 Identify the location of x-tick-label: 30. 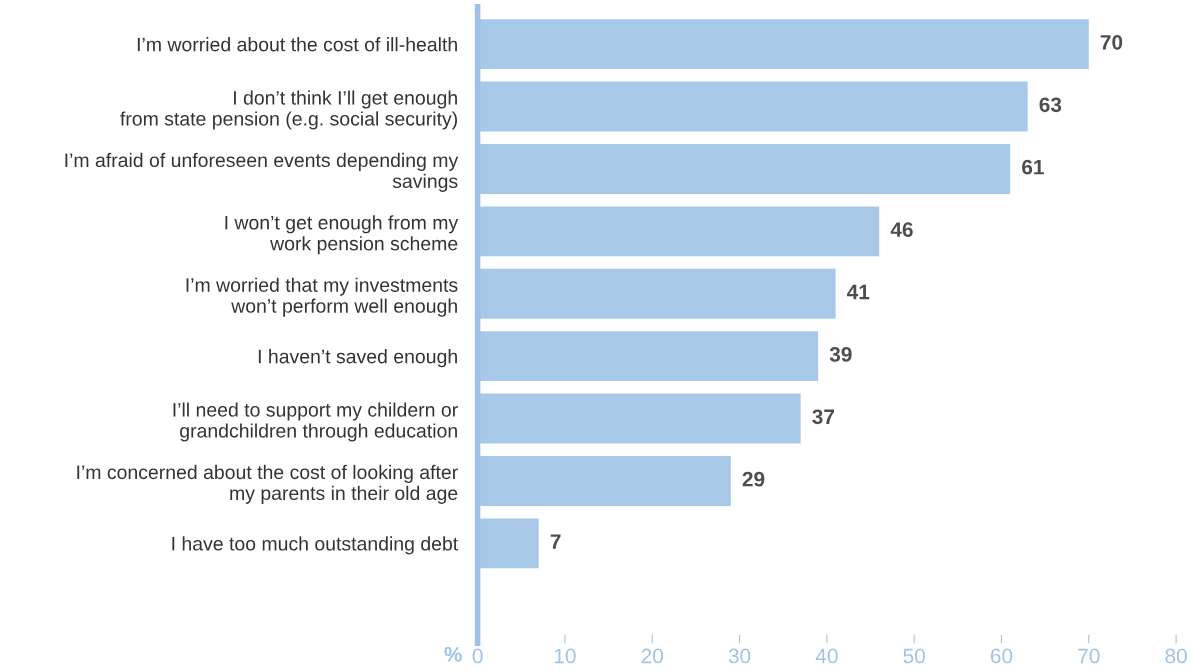
(739, 656).